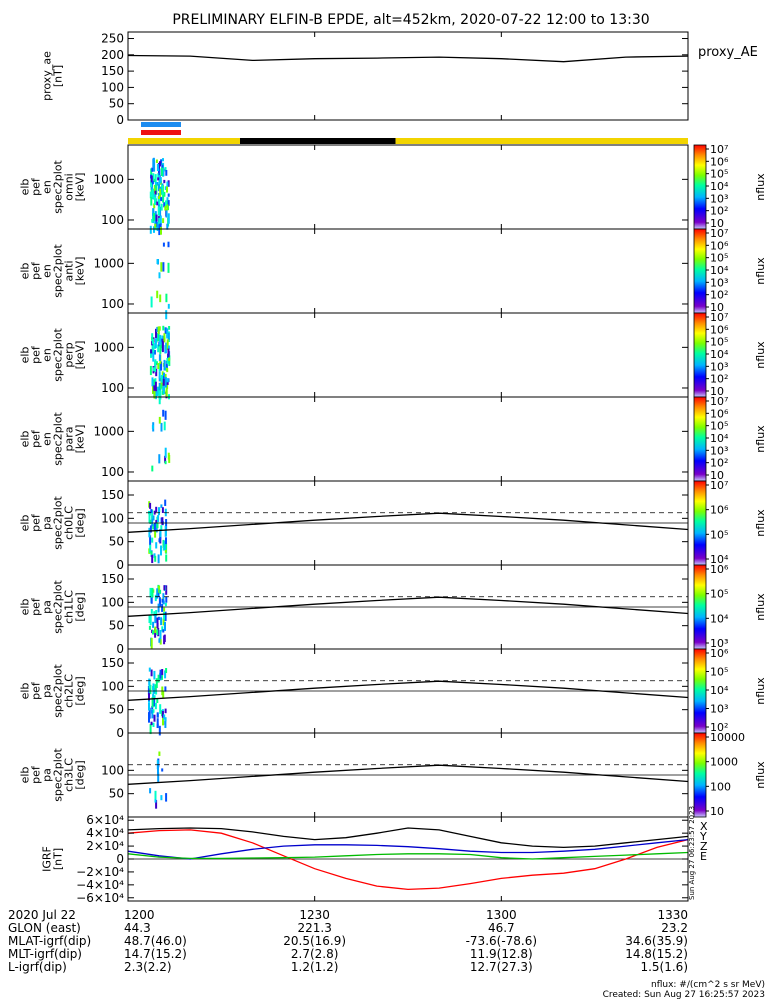 This screenshot has height=1000, width=775. Describe the element at coordinates (724, 762) in the screenshot. I see `colorbar-tick-label: 1000` at that location.